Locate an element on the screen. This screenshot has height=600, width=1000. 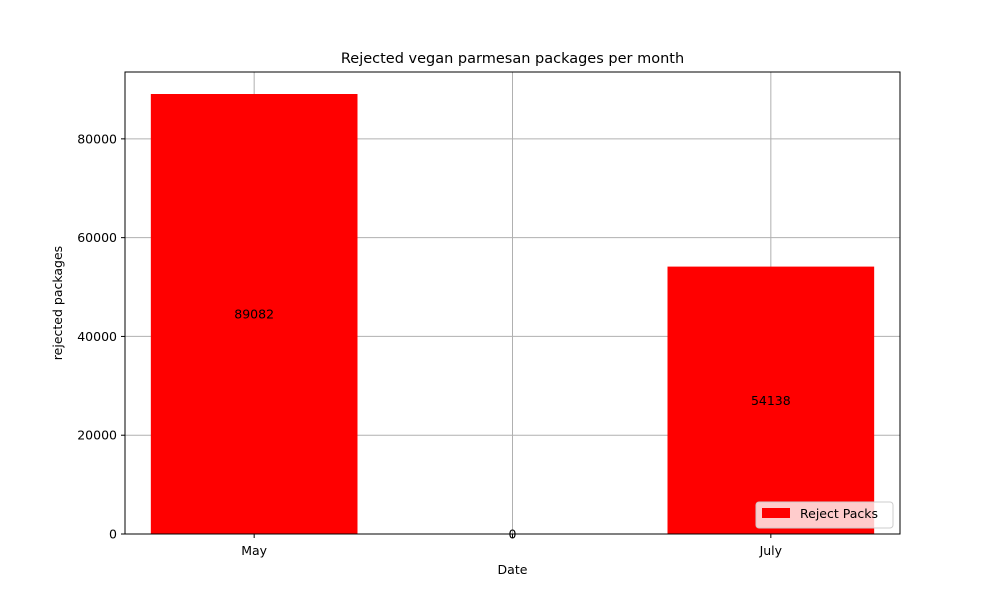
y-tick-label: 60000 is located at coordinates (97, 237).